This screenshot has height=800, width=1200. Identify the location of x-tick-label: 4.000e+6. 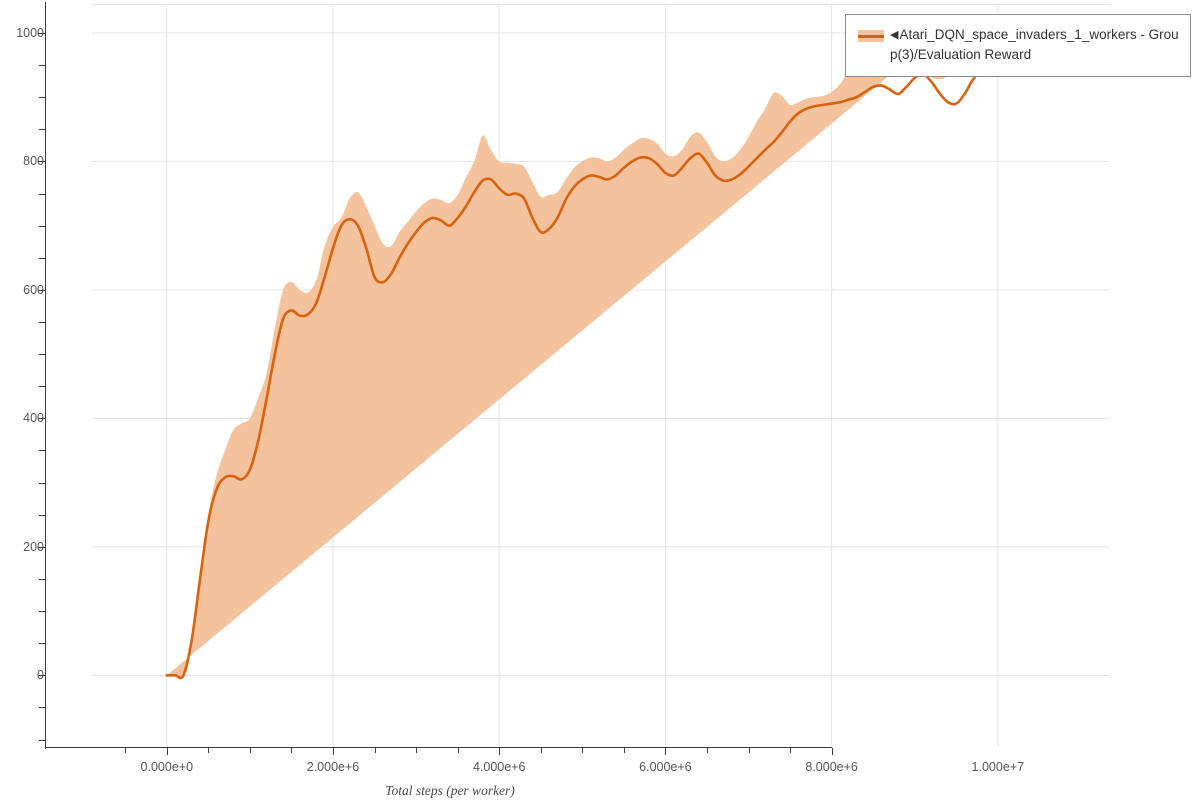
(499, 767).